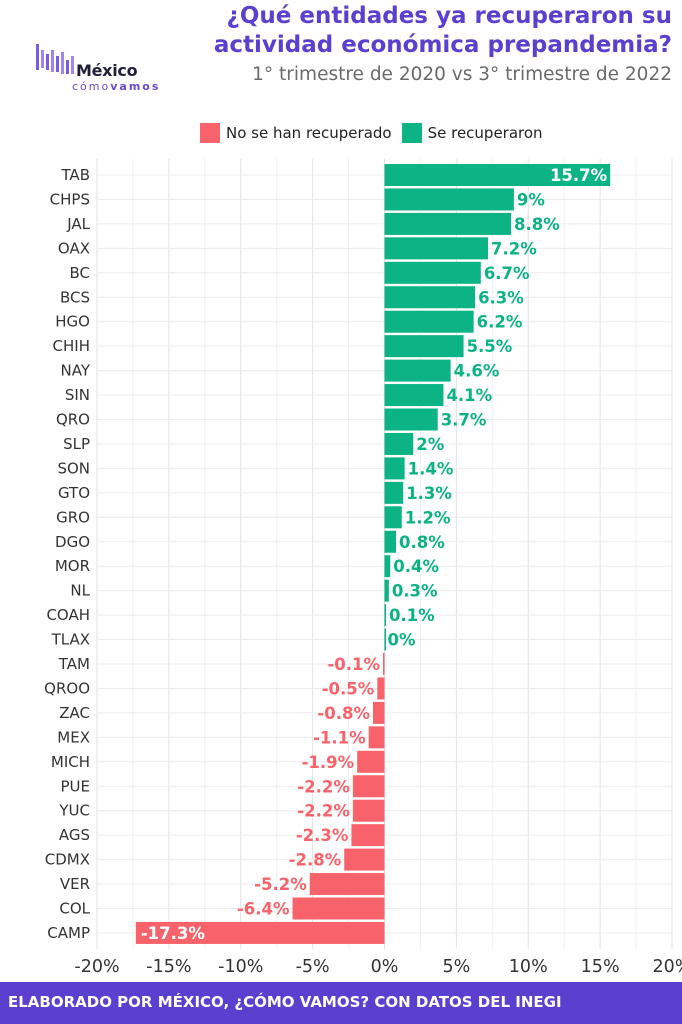 The height and width of the screenshot is (1024, 682). What do you see at coordinates (507, 273) in the screenshot?
I see `value-label: 6.7%` at bounding box center [507, 273].